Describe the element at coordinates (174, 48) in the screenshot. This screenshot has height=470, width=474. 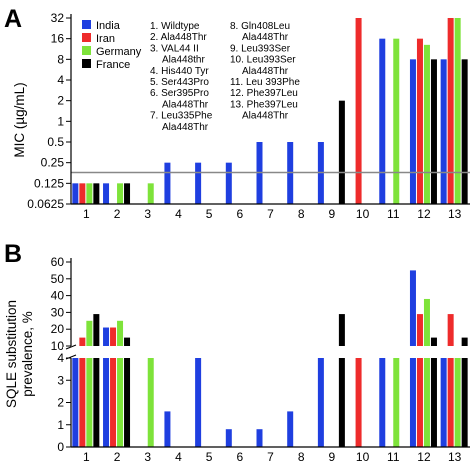
I see `mutation-note: 3. VAL44 II` at that location.